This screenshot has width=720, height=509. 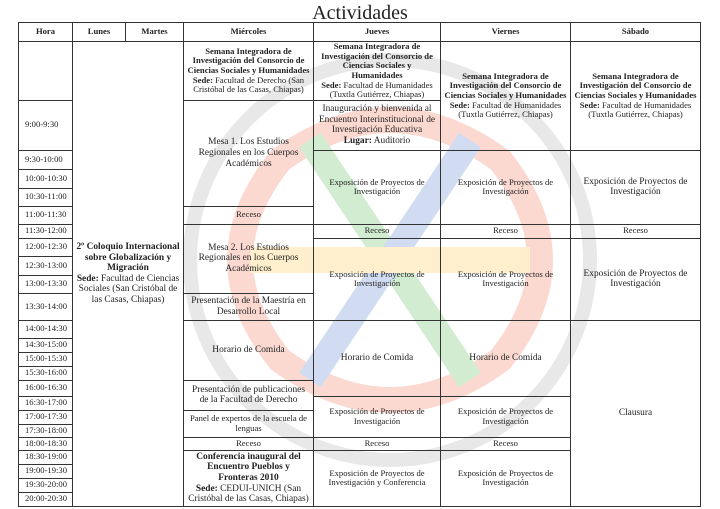 I want to click on header: Martes, so click(x=154, y=32).